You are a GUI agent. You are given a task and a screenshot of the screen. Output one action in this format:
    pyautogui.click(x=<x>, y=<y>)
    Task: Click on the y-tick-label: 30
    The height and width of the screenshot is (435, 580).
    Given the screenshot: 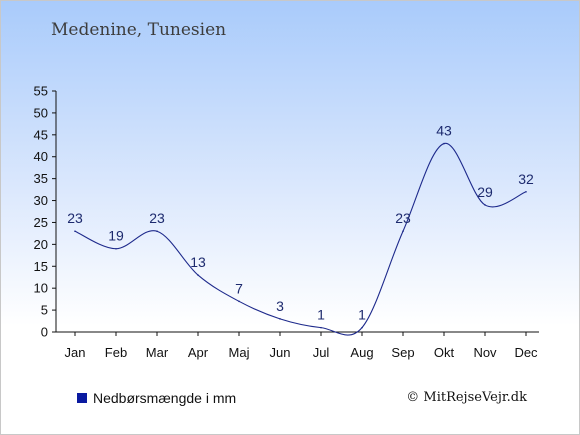 What is the action you would take?
    pyautogui.click(x=41, y=200)
    